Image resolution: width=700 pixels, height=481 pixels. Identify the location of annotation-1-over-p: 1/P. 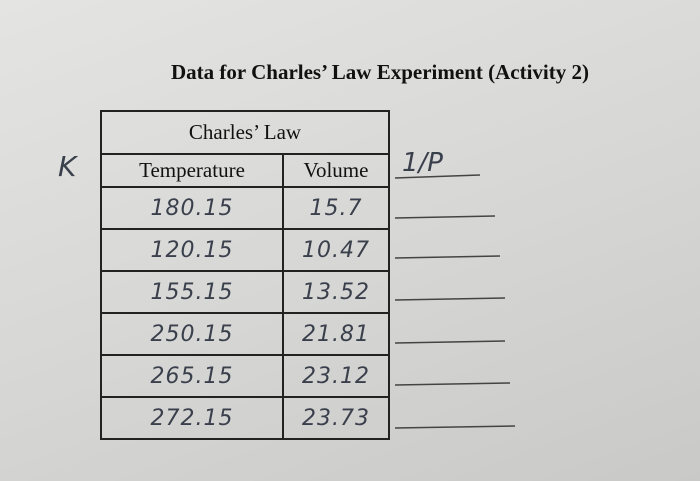
(422, 163).